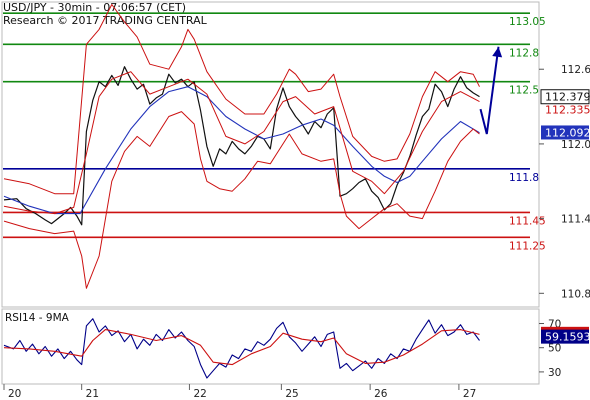 Image resolution: width=590 pixels, height=400 pixels. I want to click on bollinger-badge-label: 112.335, so click(567, 110).